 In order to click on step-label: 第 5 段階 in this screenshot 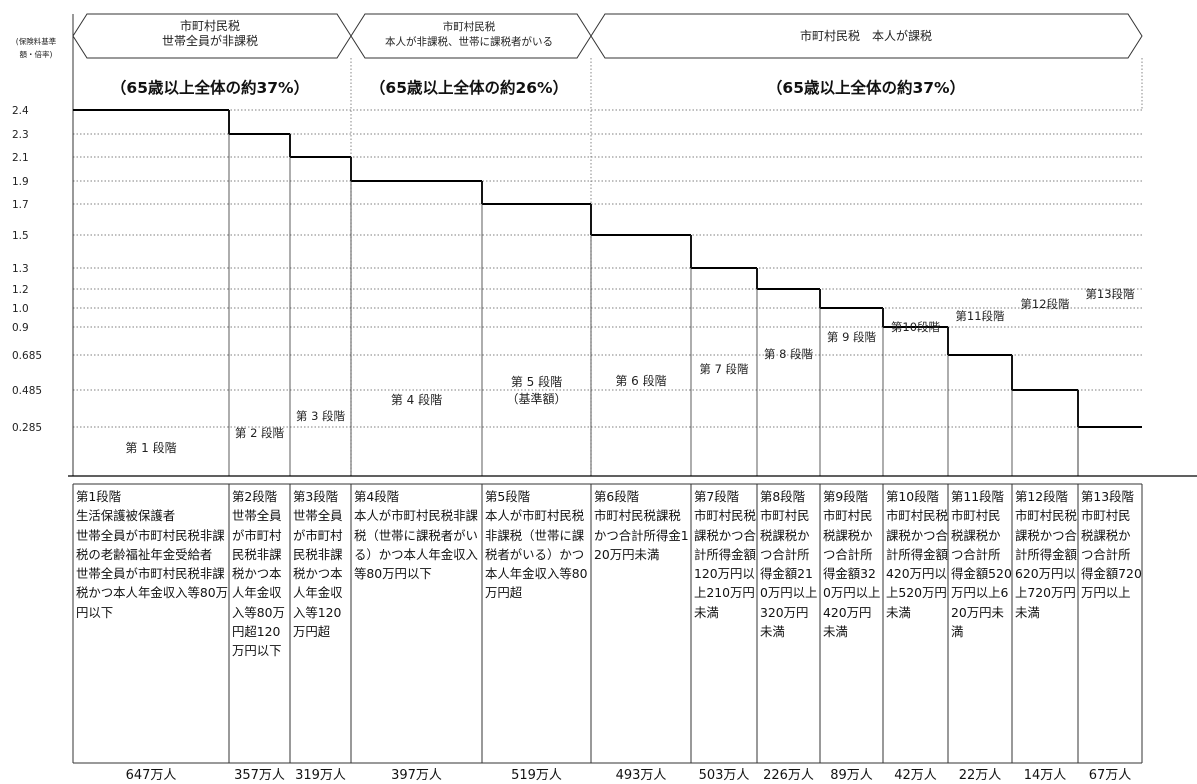, I will do `click(536, 381)`.